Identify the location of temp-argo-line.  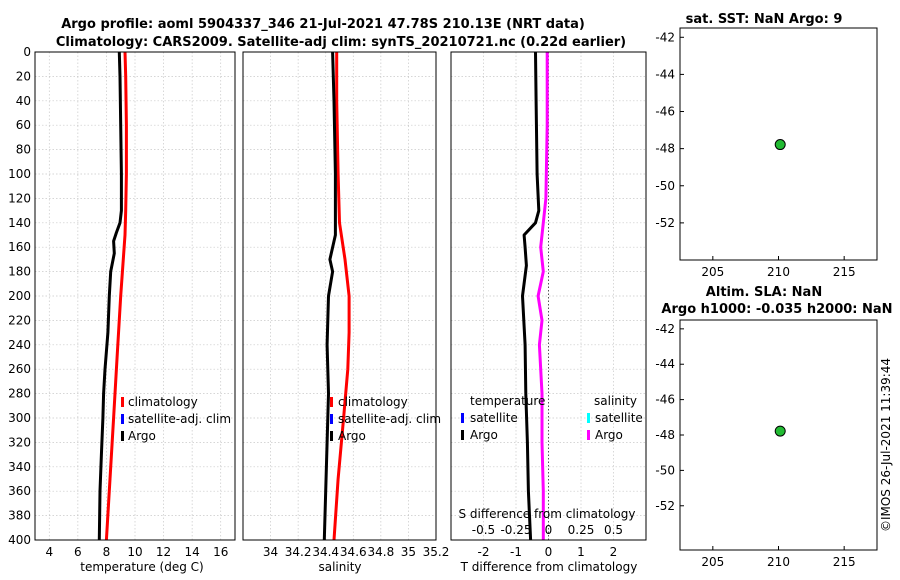
(110, 296).